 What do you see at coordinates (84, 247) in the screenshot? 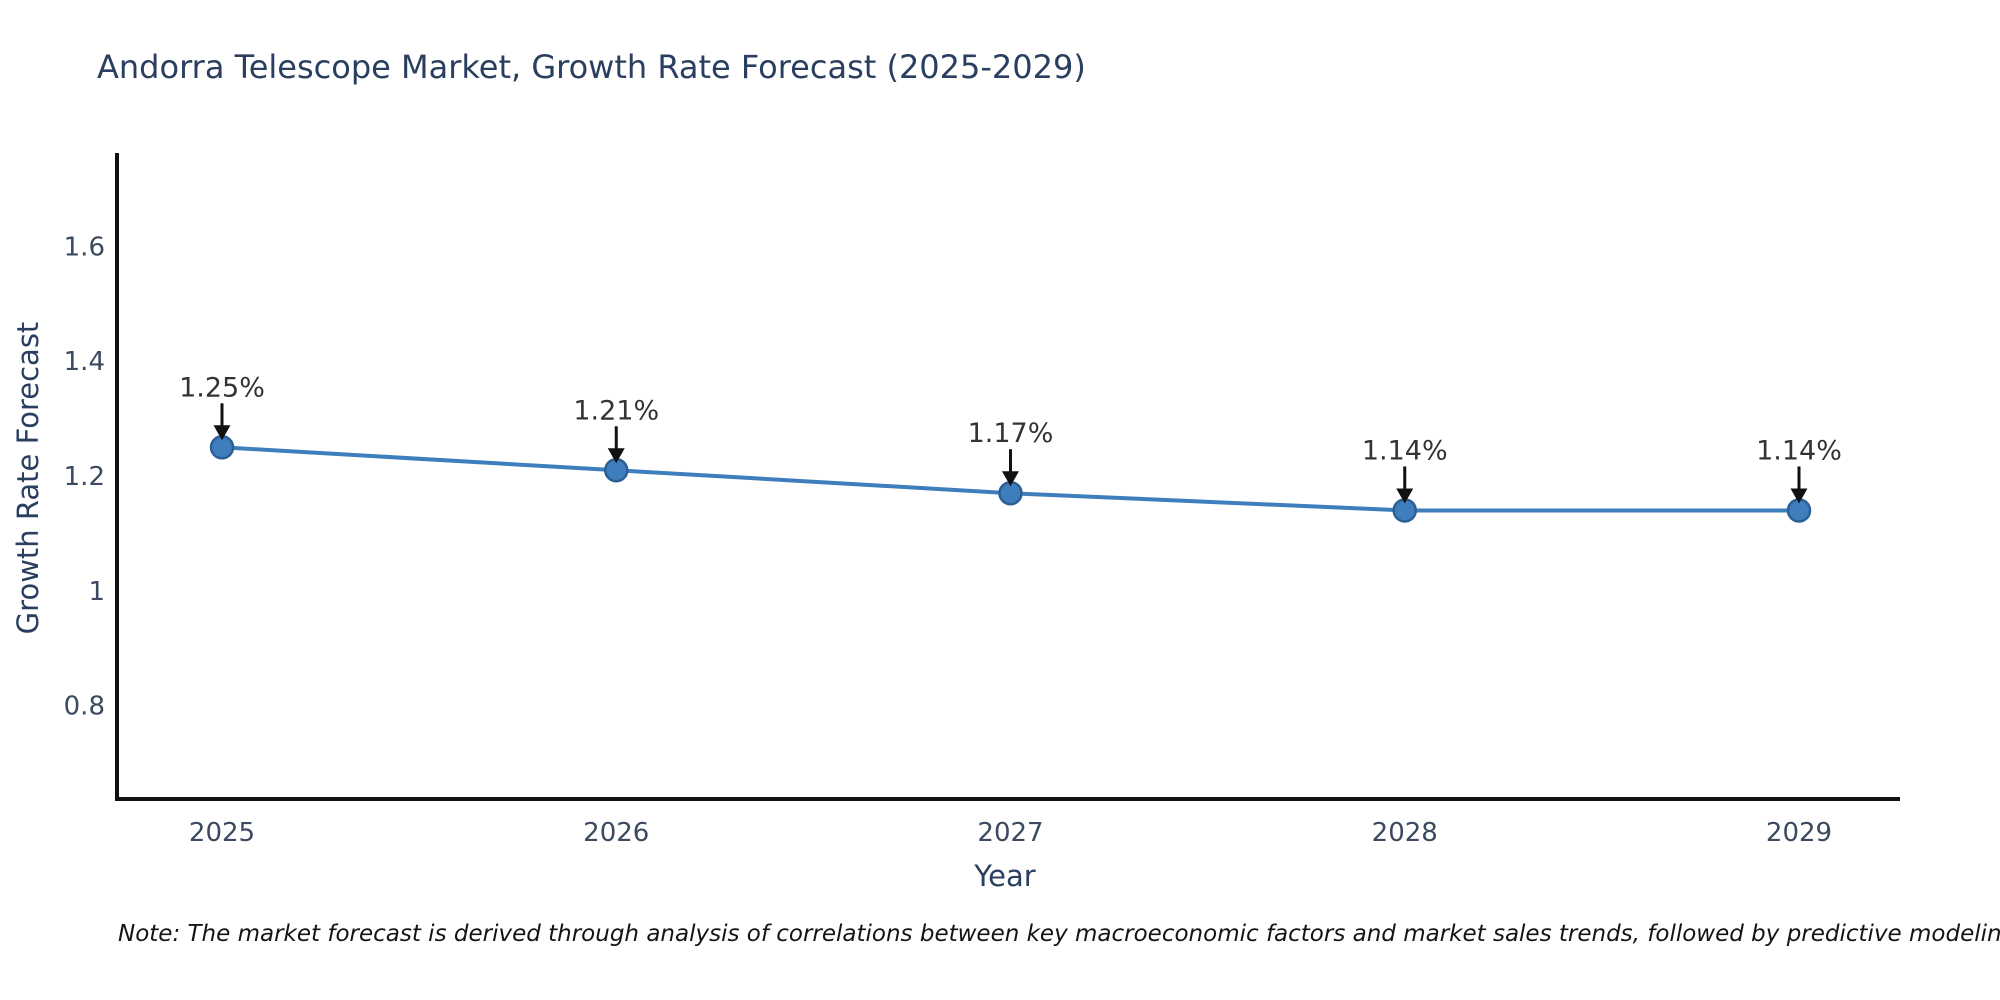
I see `y-tick-label: 1.6` at bounding box center [84, 247].